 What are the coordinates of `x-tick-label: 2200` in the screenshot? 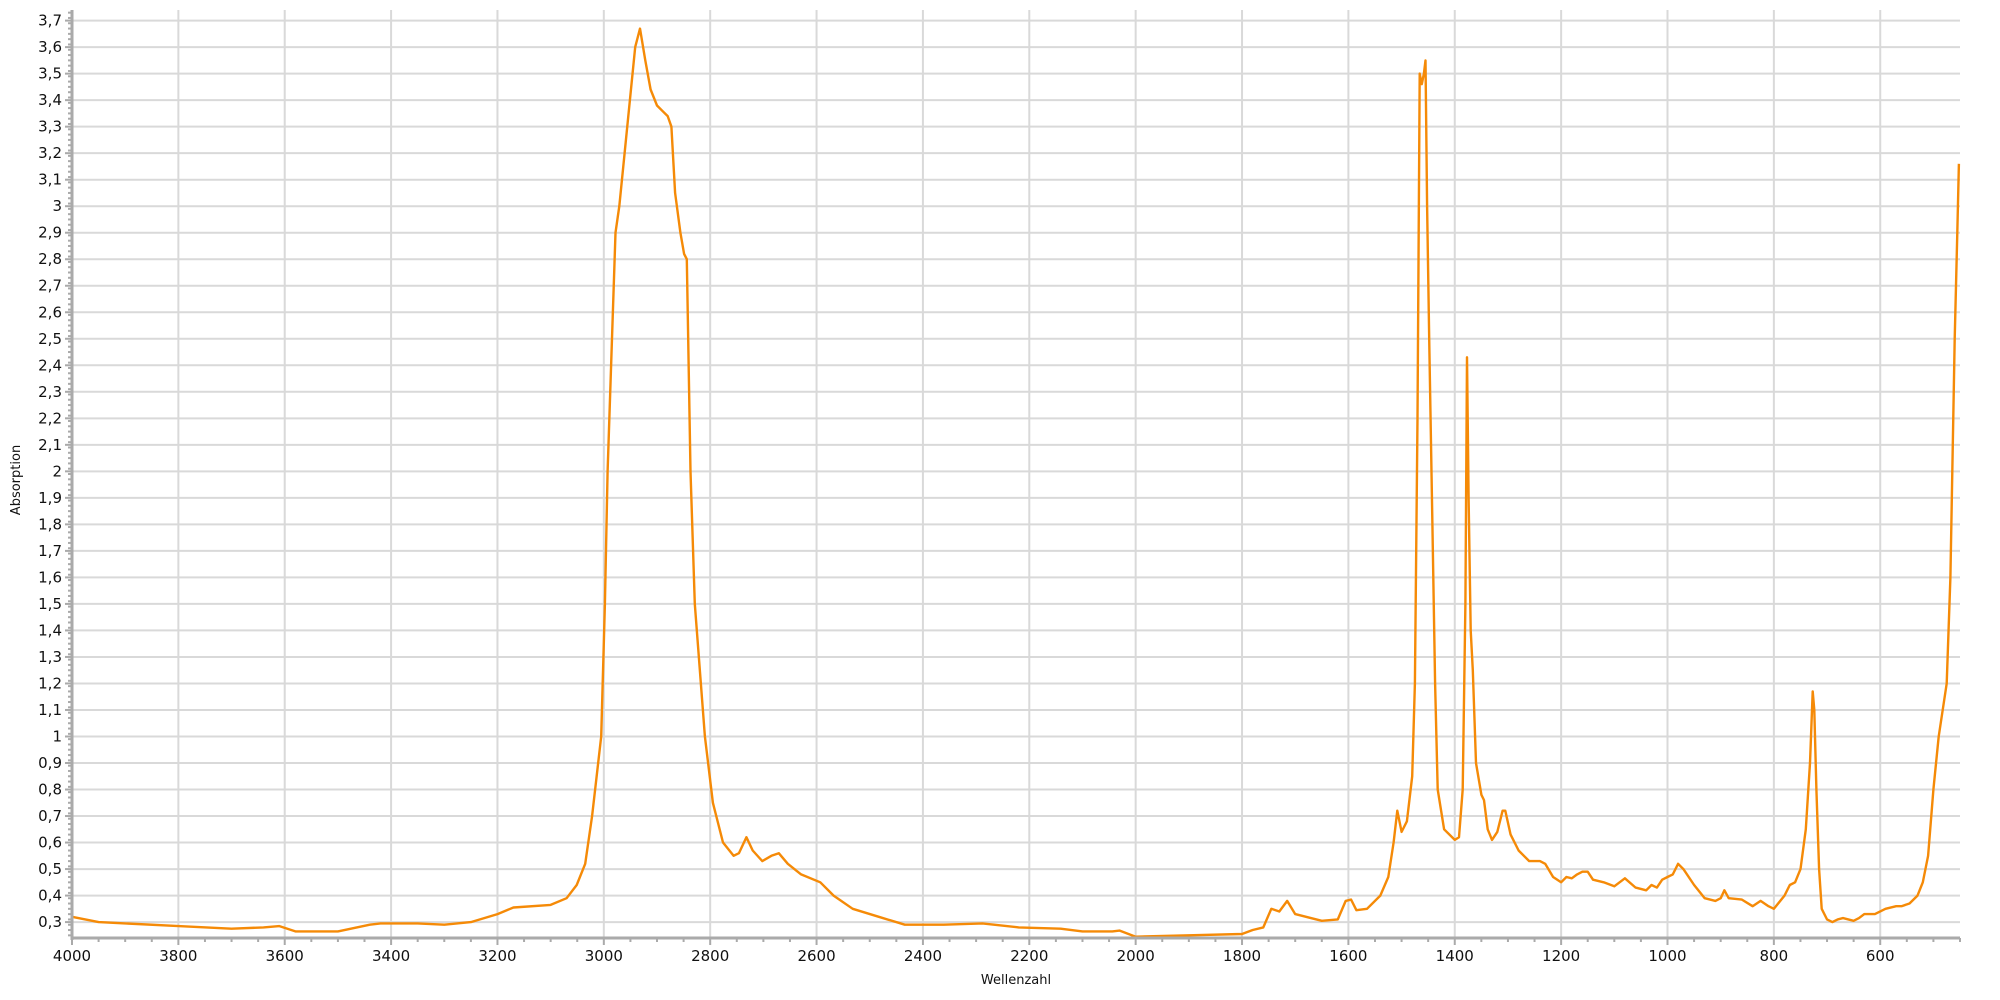 It's located at (1029, 956).